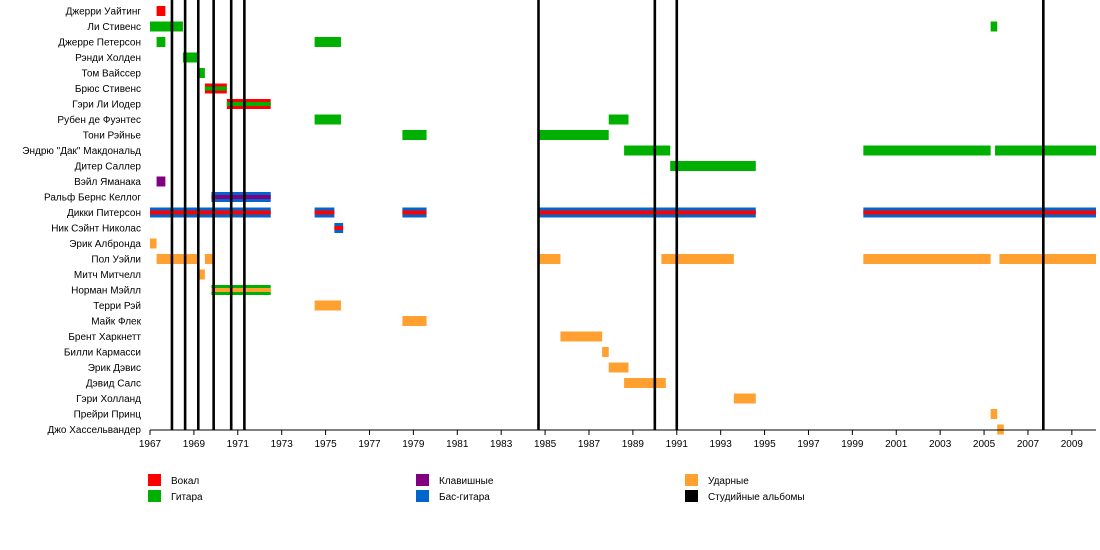  What do you see at coordinates (150, 444) in the screenshot?
I see `x-tick-label: 1967` at bounding box center [150, 444].